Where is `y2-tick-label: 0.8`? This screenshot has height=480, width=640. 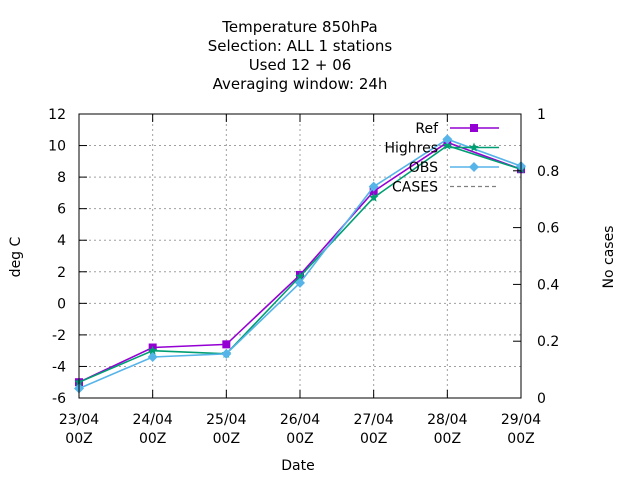
y2-tick-label: 0.8 is located at coordinates (548, 172).